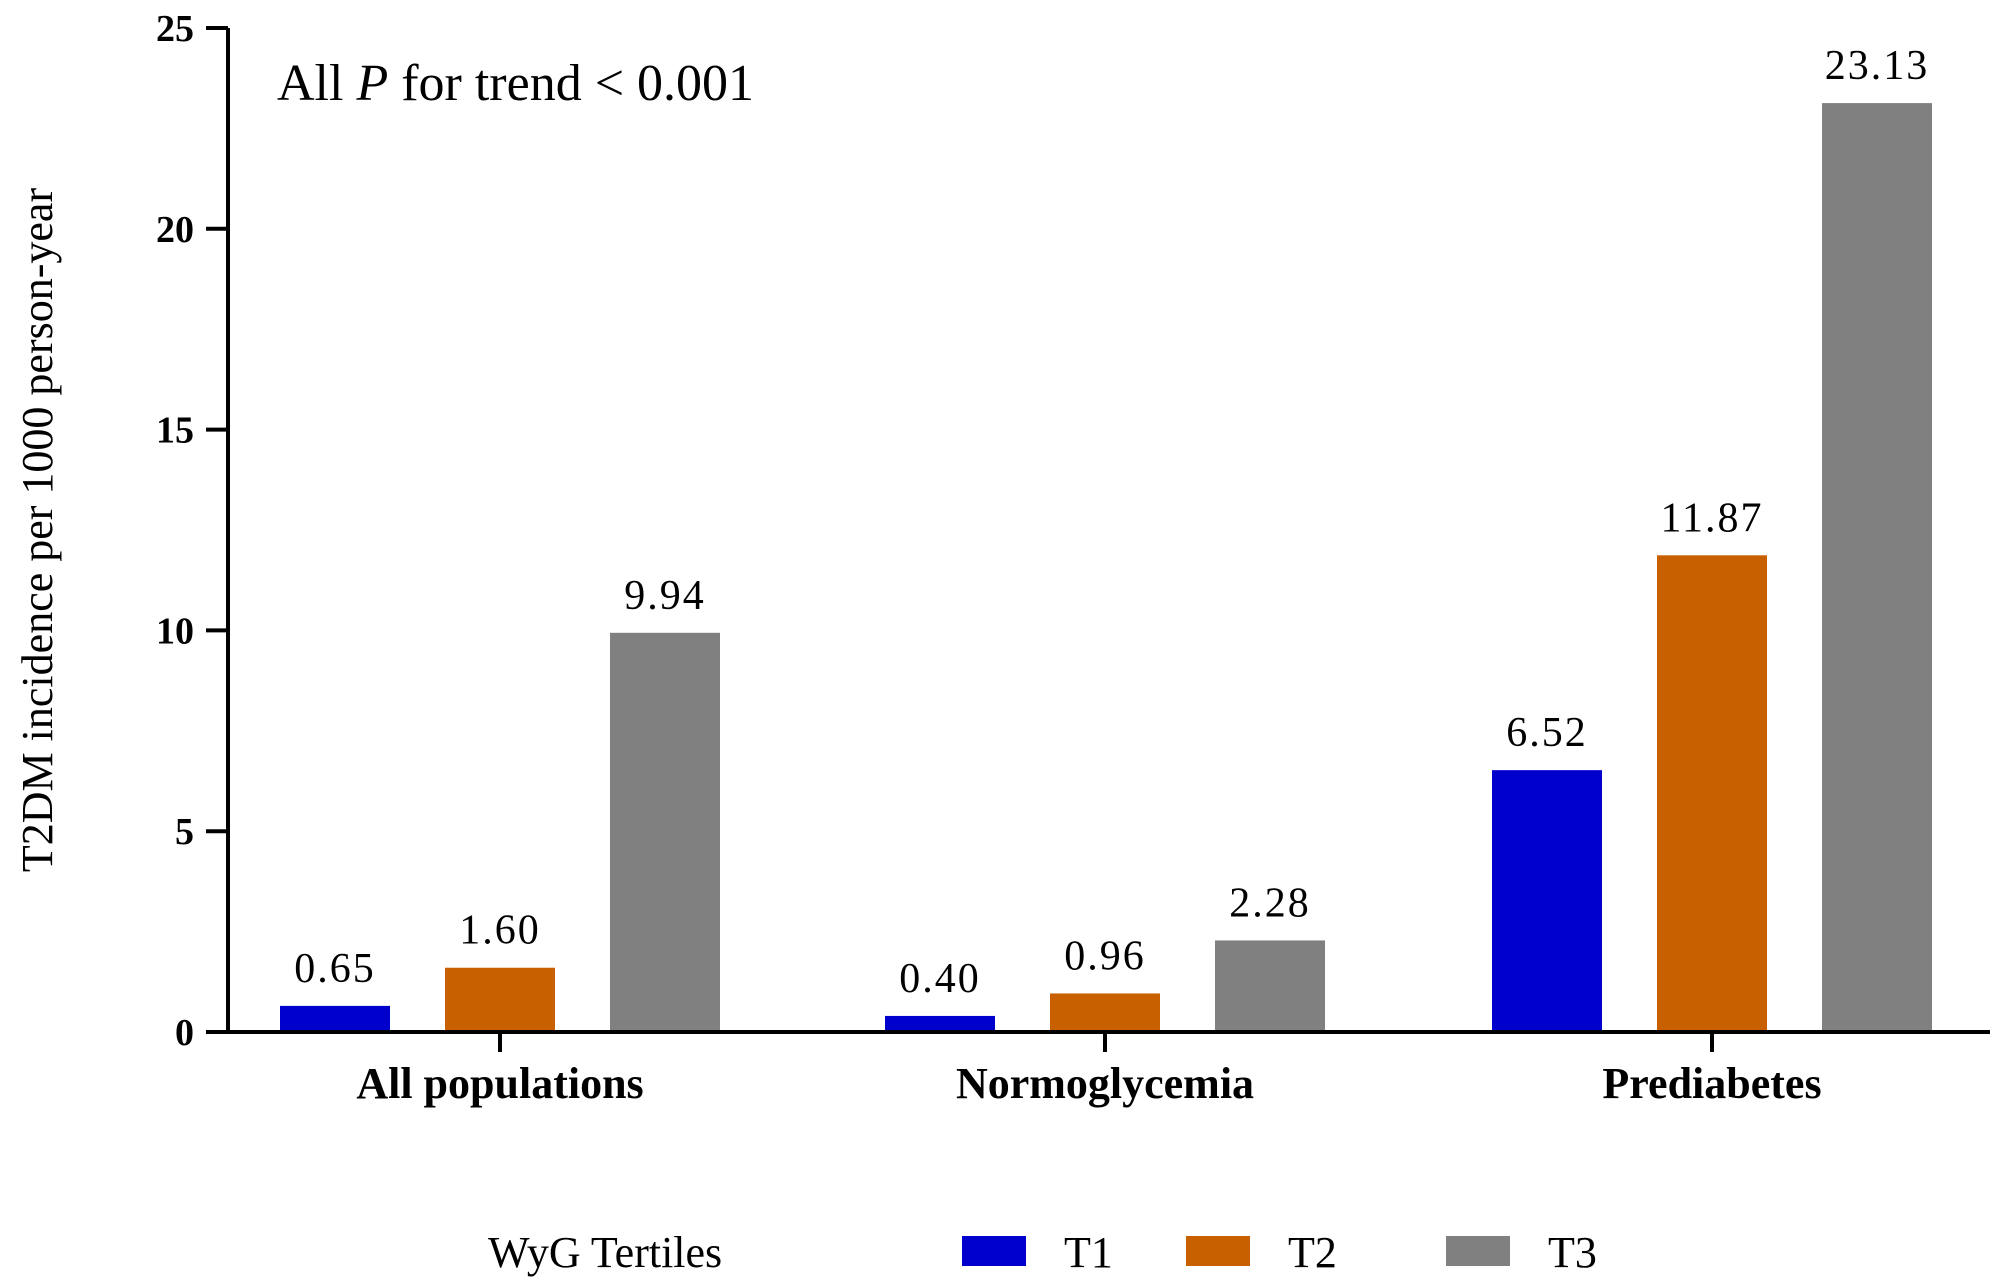 Image resolution: width=1996 pixels, height=1284 pixels. What do you see at coordinates (1877, 66) in the screenshot?
I see `bar-value-label: 23.13` at bounding box center [1877, 66].